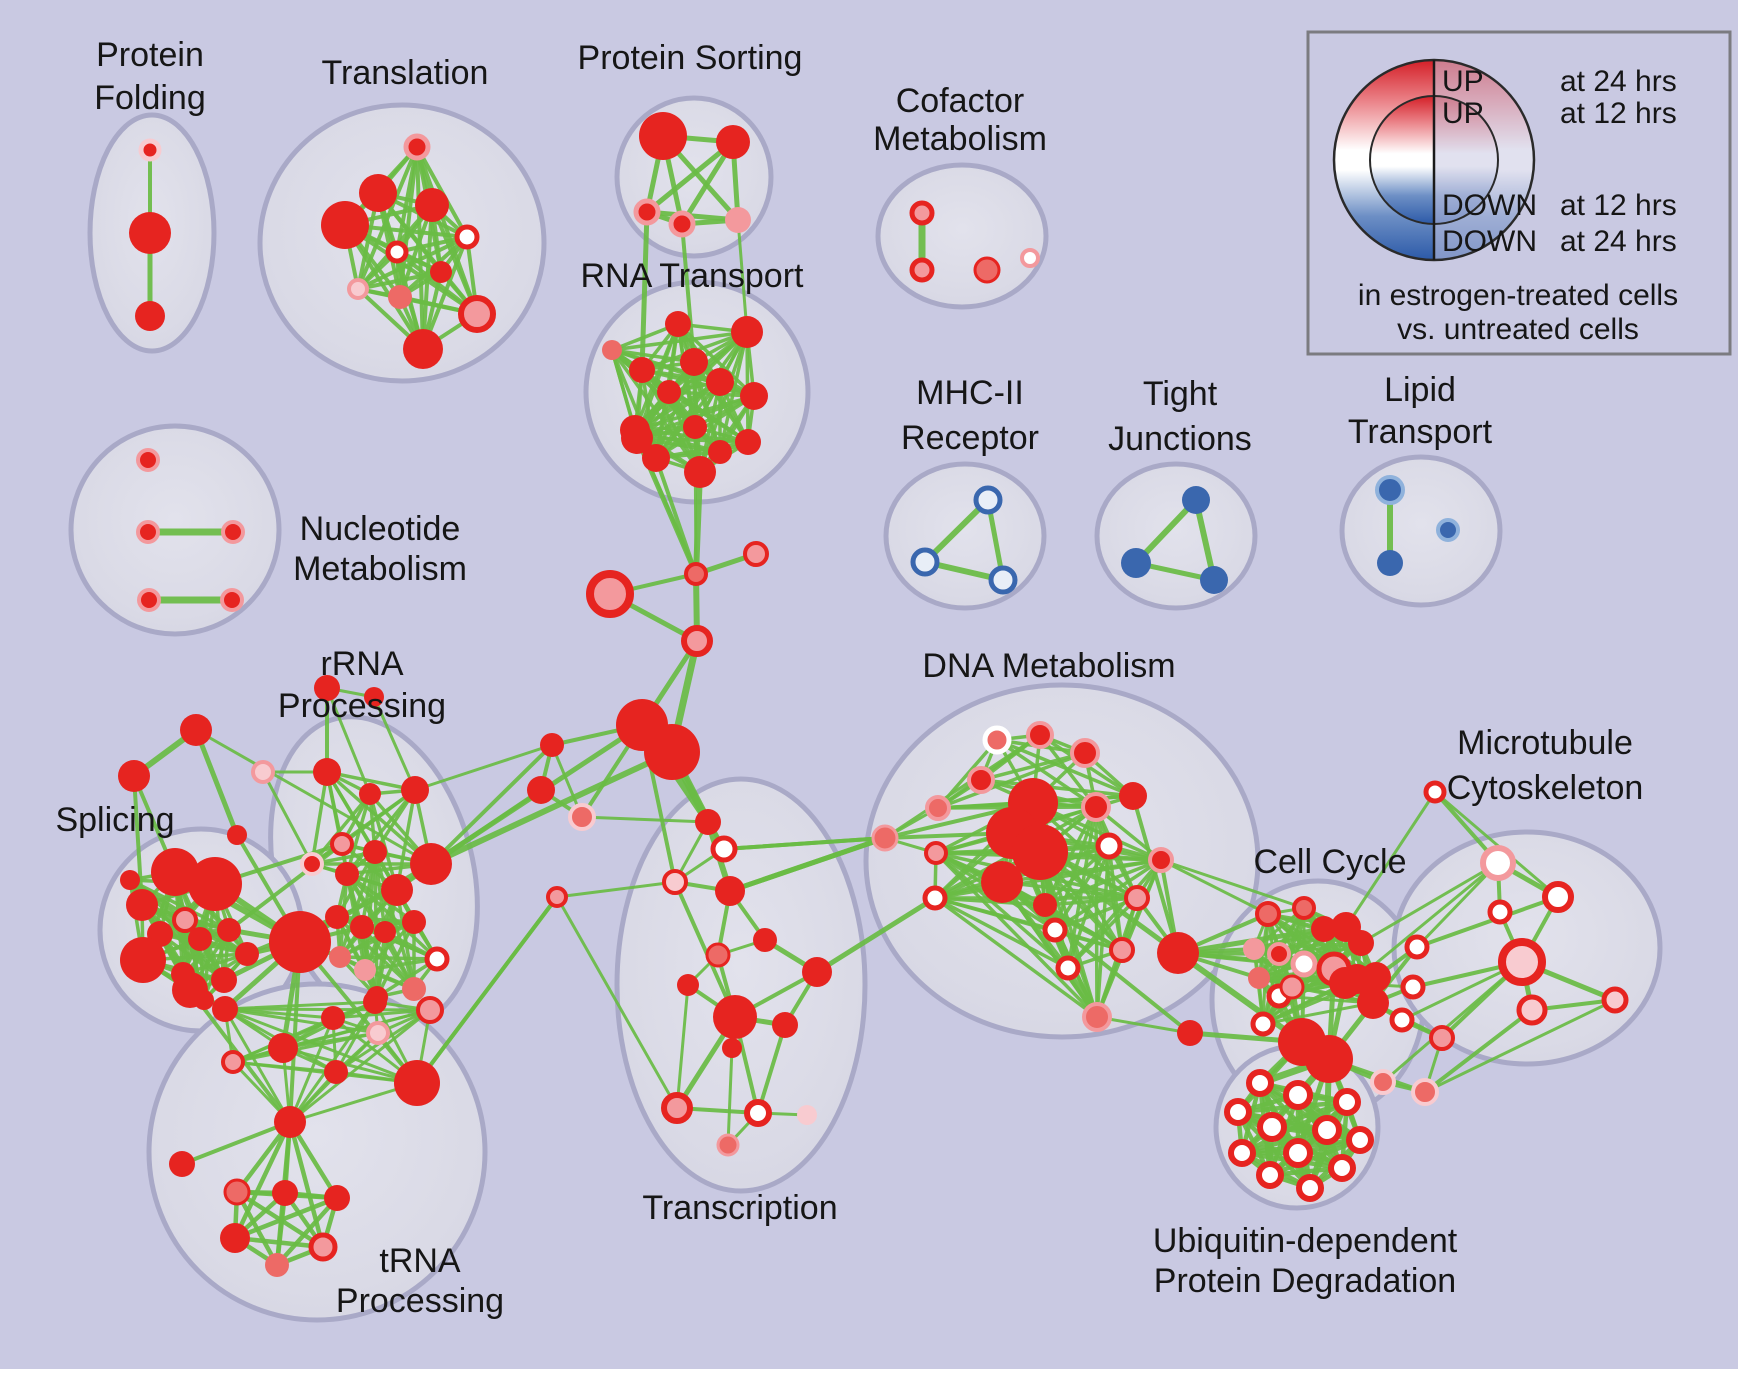 The width and height of the screenshot is (1750, 1376). What do you see at coordinates (1463, 81) in the screenshot?
I see `legend-row-dir: UP` at bounding box center [1463, 81].